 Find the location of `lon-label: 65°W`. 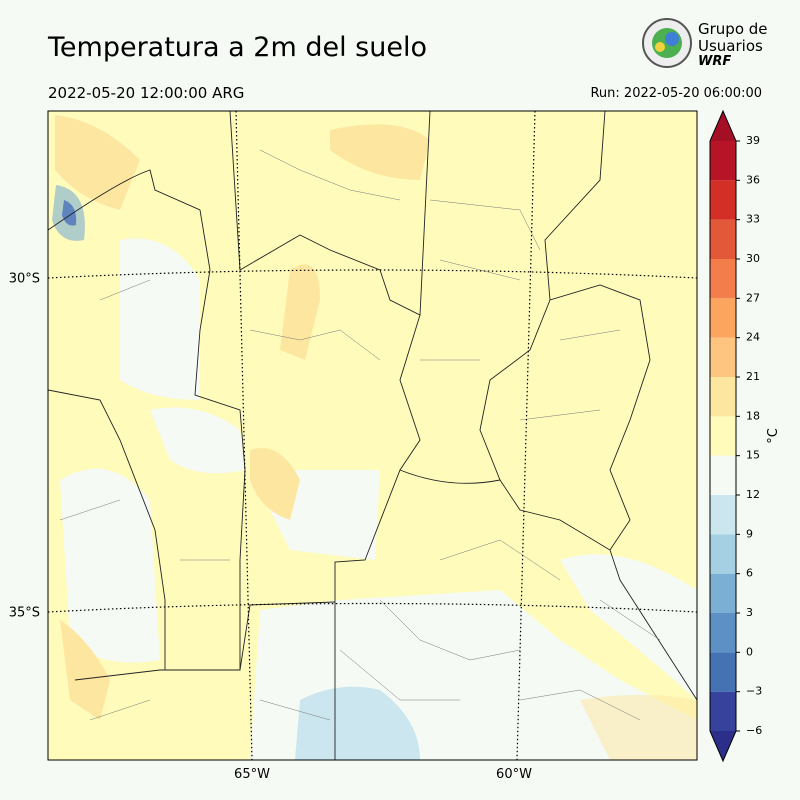

lon-label: 65°W is located at coordinates (252, 774).